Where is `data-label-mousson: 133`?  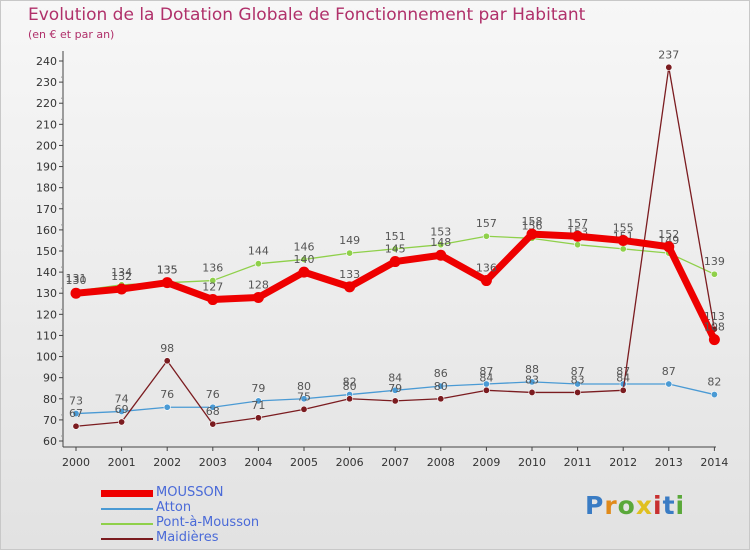
data-label-mousson: 133 is located at coordinates (349, 274).